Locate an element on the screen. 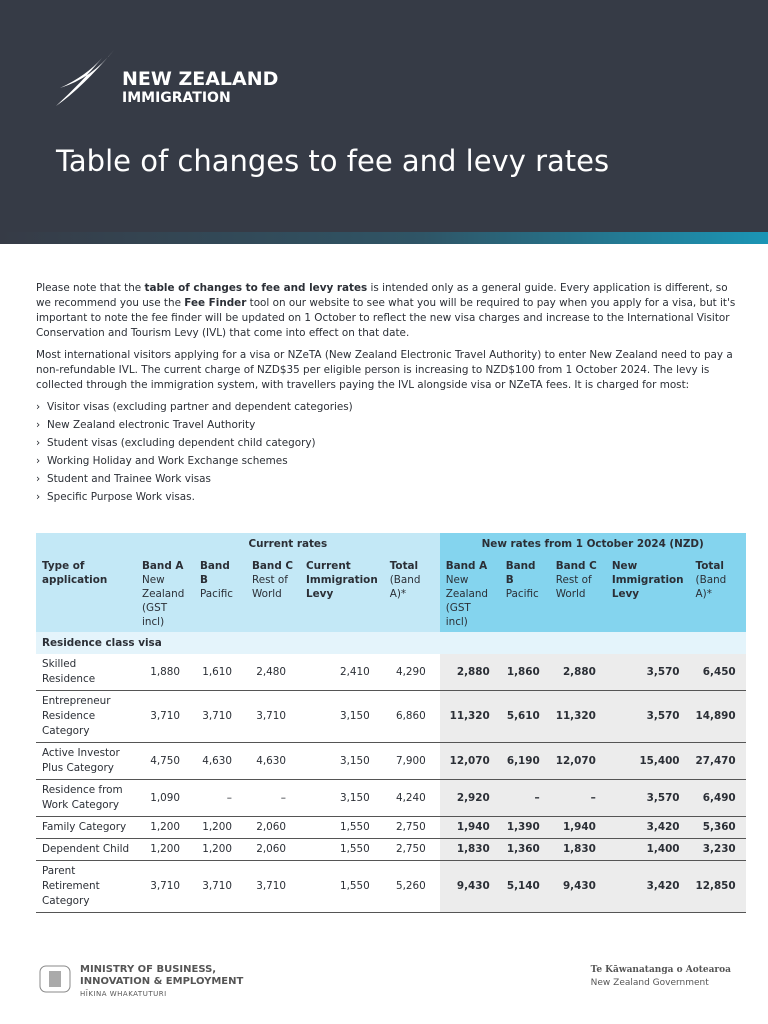 This screenshot has width=768, height=1024. column-title: Current Immigration Levy is located at coordinates (342, 580).